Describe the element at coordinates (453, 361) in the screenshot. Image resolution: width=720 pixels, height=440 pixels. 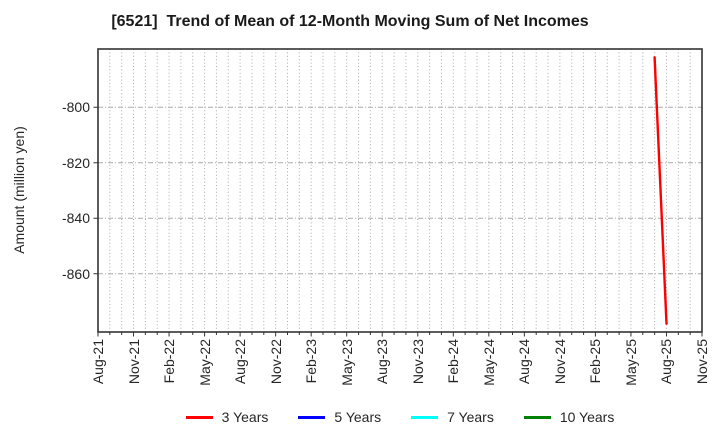
I see `x-tick-label: Feb-24` at that location.